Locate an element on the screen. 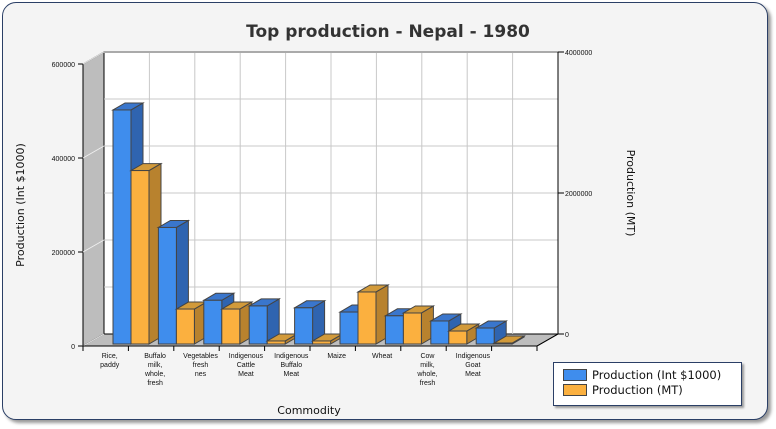 The image size is (776, 429). y-tick-label: 600000 is located at coordinates (63, 65).